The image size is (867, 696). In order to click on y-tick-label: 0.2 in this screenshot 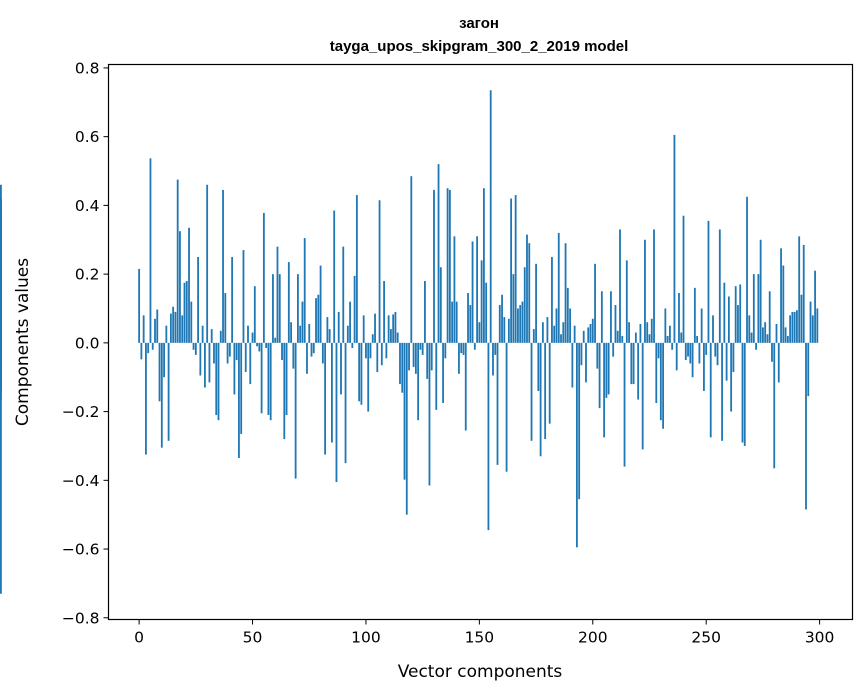, I will do `click(87, 275)`.